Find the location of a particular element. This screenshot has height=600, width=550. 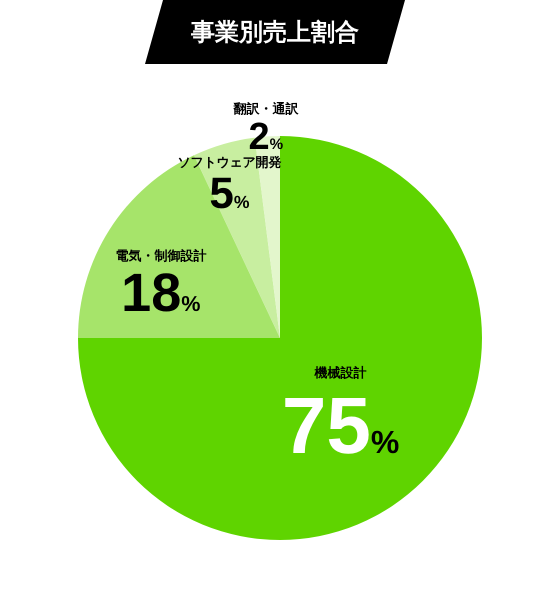

slice-label: 機械設計 is located at coordinates (340, 372).